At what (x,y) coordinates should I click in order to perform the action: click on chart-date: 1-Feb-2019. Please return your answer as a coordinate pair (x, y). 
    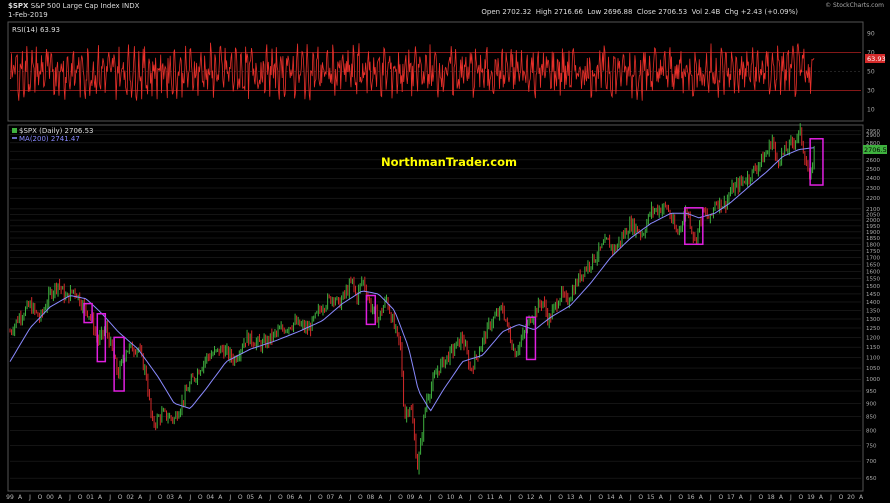
    Looking at the image, I should click on (28, 15).